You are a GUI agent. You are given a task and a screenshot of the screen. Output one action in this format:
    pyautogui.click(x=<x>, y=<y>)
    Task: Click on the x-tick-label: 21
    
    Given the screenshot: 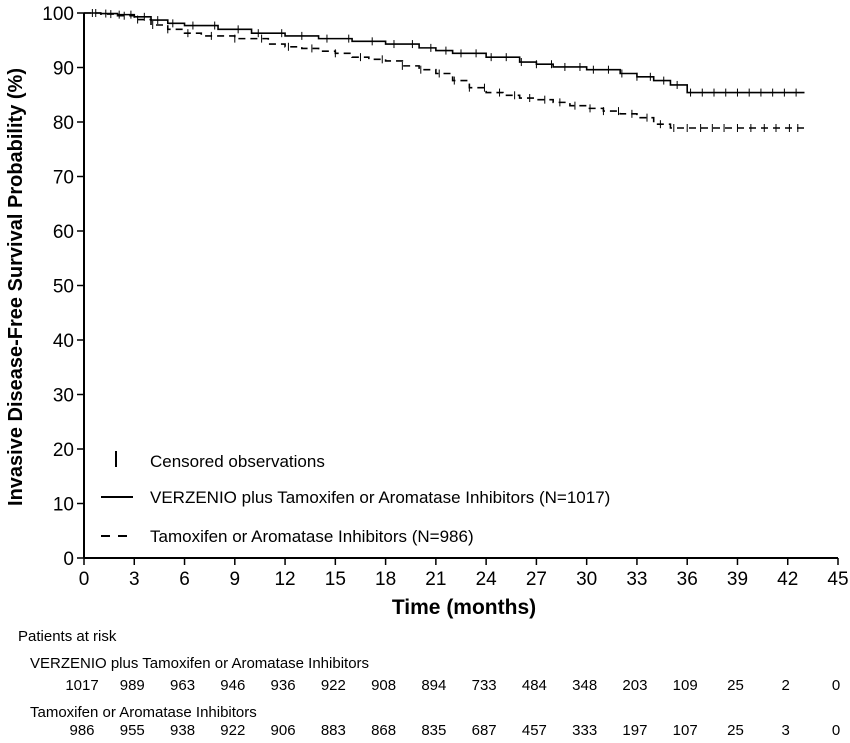 What is the action you would take?
    pyautogui.click(x=435, y=579)
    